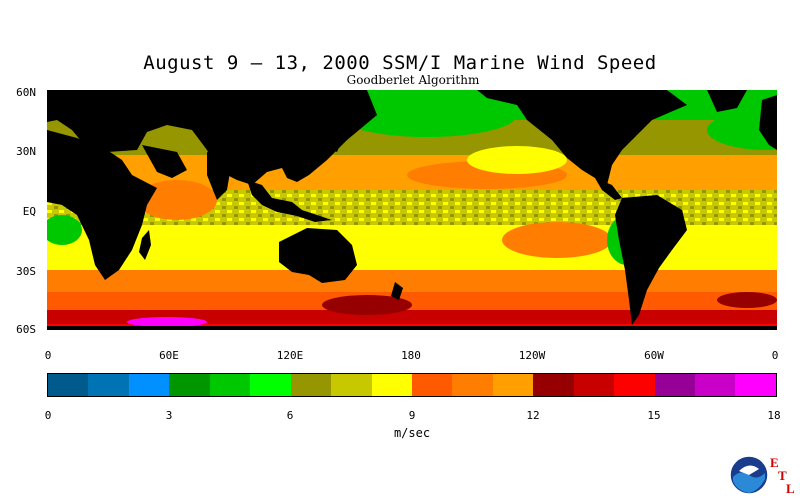 The image size is (800, 500). I want to click on colorbar-tick-15: 15, so click(654, 415).